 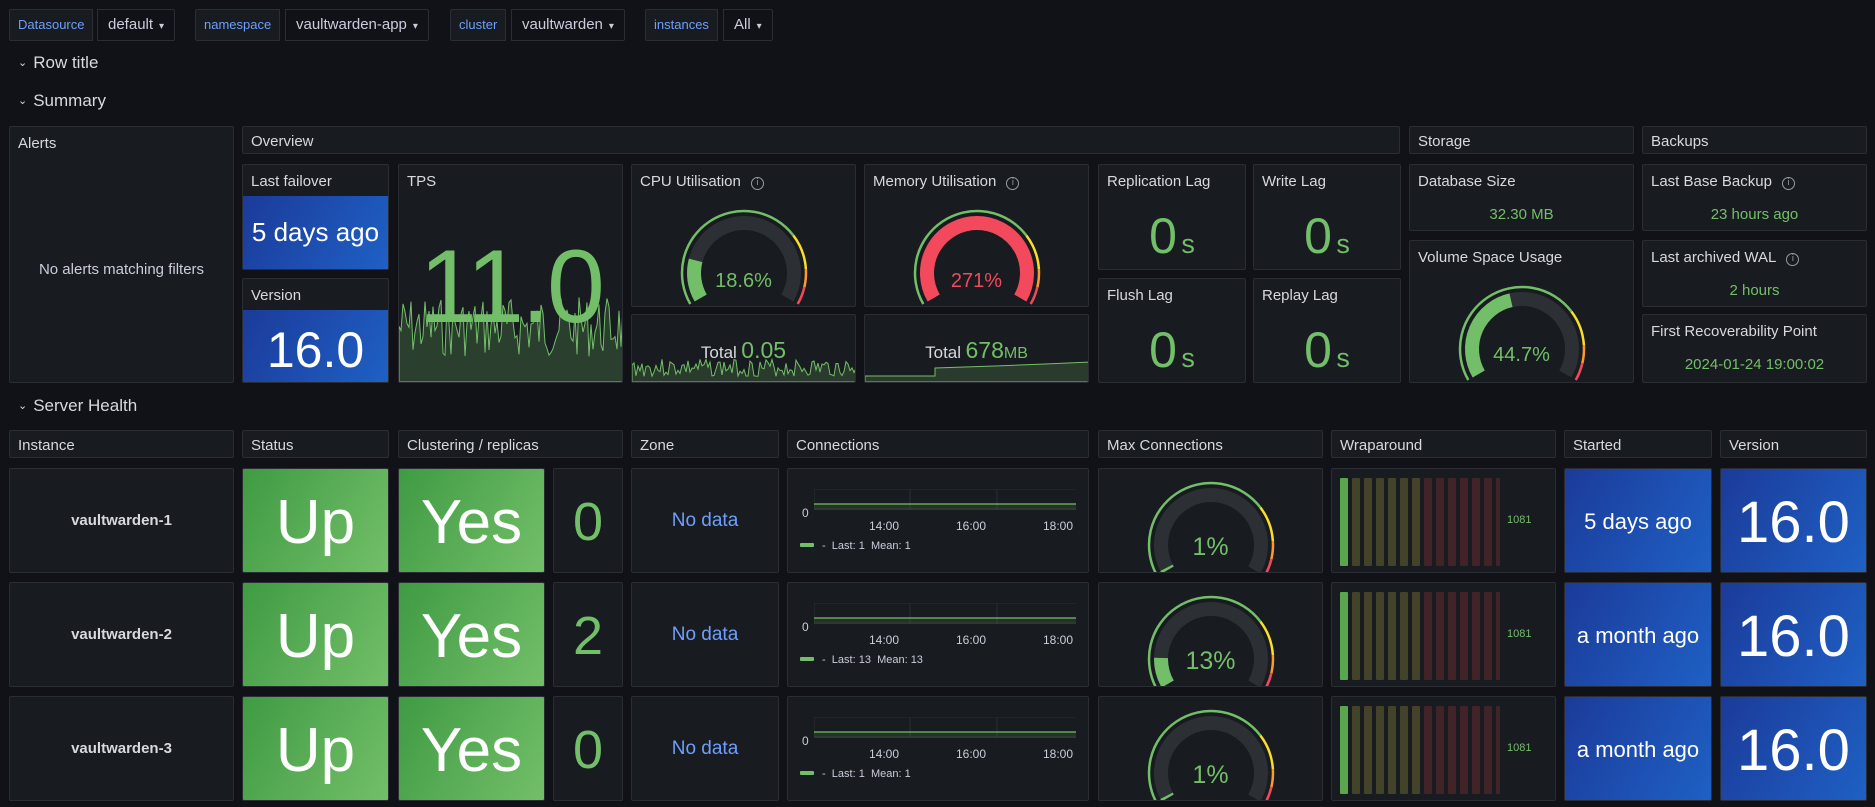 What do you see at coordinates (510, 444) in the screenshot?
I see `clustering-header: Clustering / replicas` at bounding box center [510, 444].